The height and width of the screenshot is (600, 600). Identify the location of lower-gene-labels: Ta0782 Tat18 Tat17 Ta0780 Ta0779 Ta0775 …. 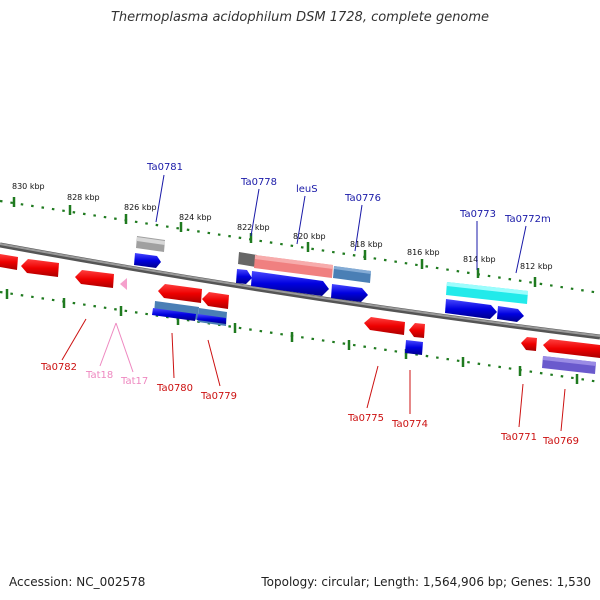
(309, 404).